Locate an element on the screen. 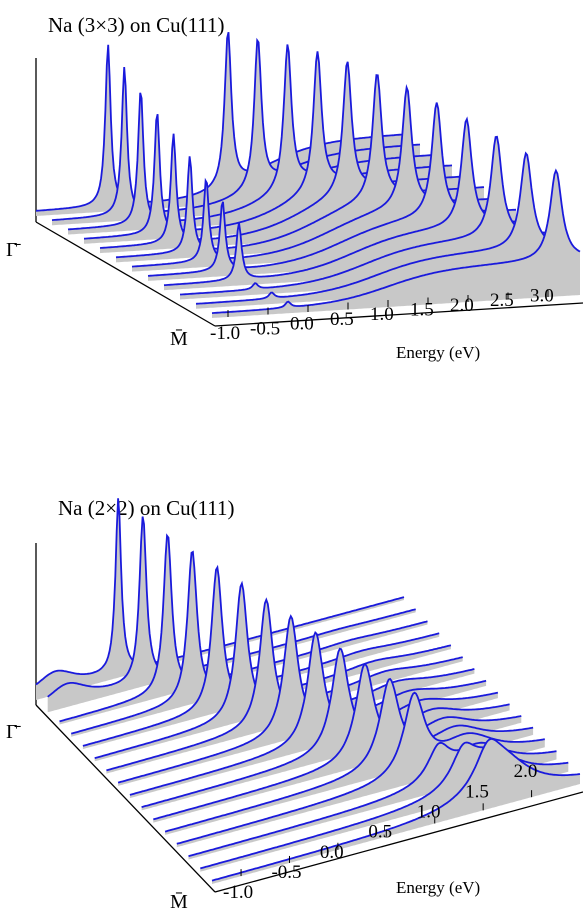 The width and height of the screenshot is (583, 911). panel-top-curve-fill is located at coordinates (396, 244).